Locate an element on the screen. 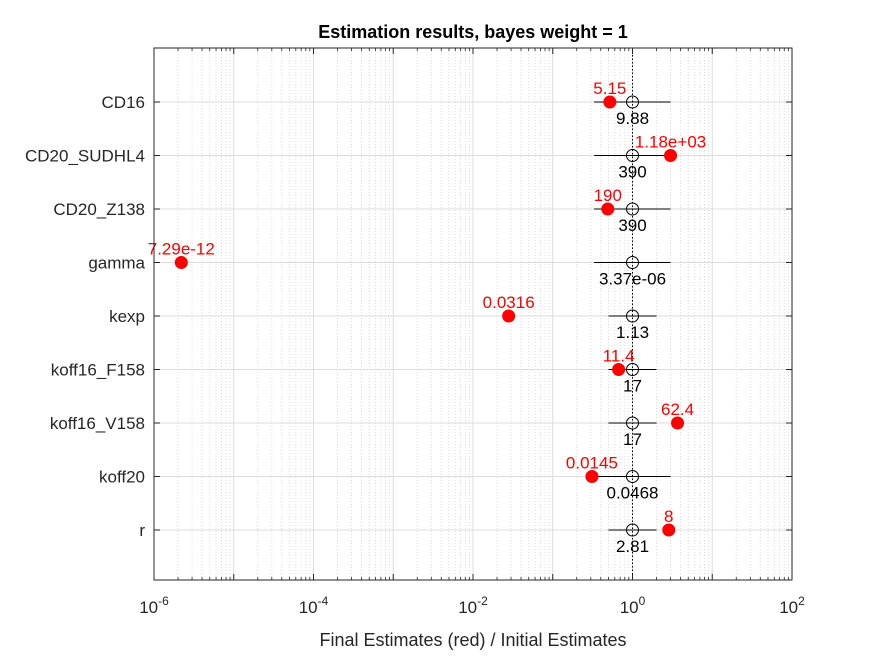 The image size is (875, 656). y-tick-label: CD16 is located at coordinates (123, 102).